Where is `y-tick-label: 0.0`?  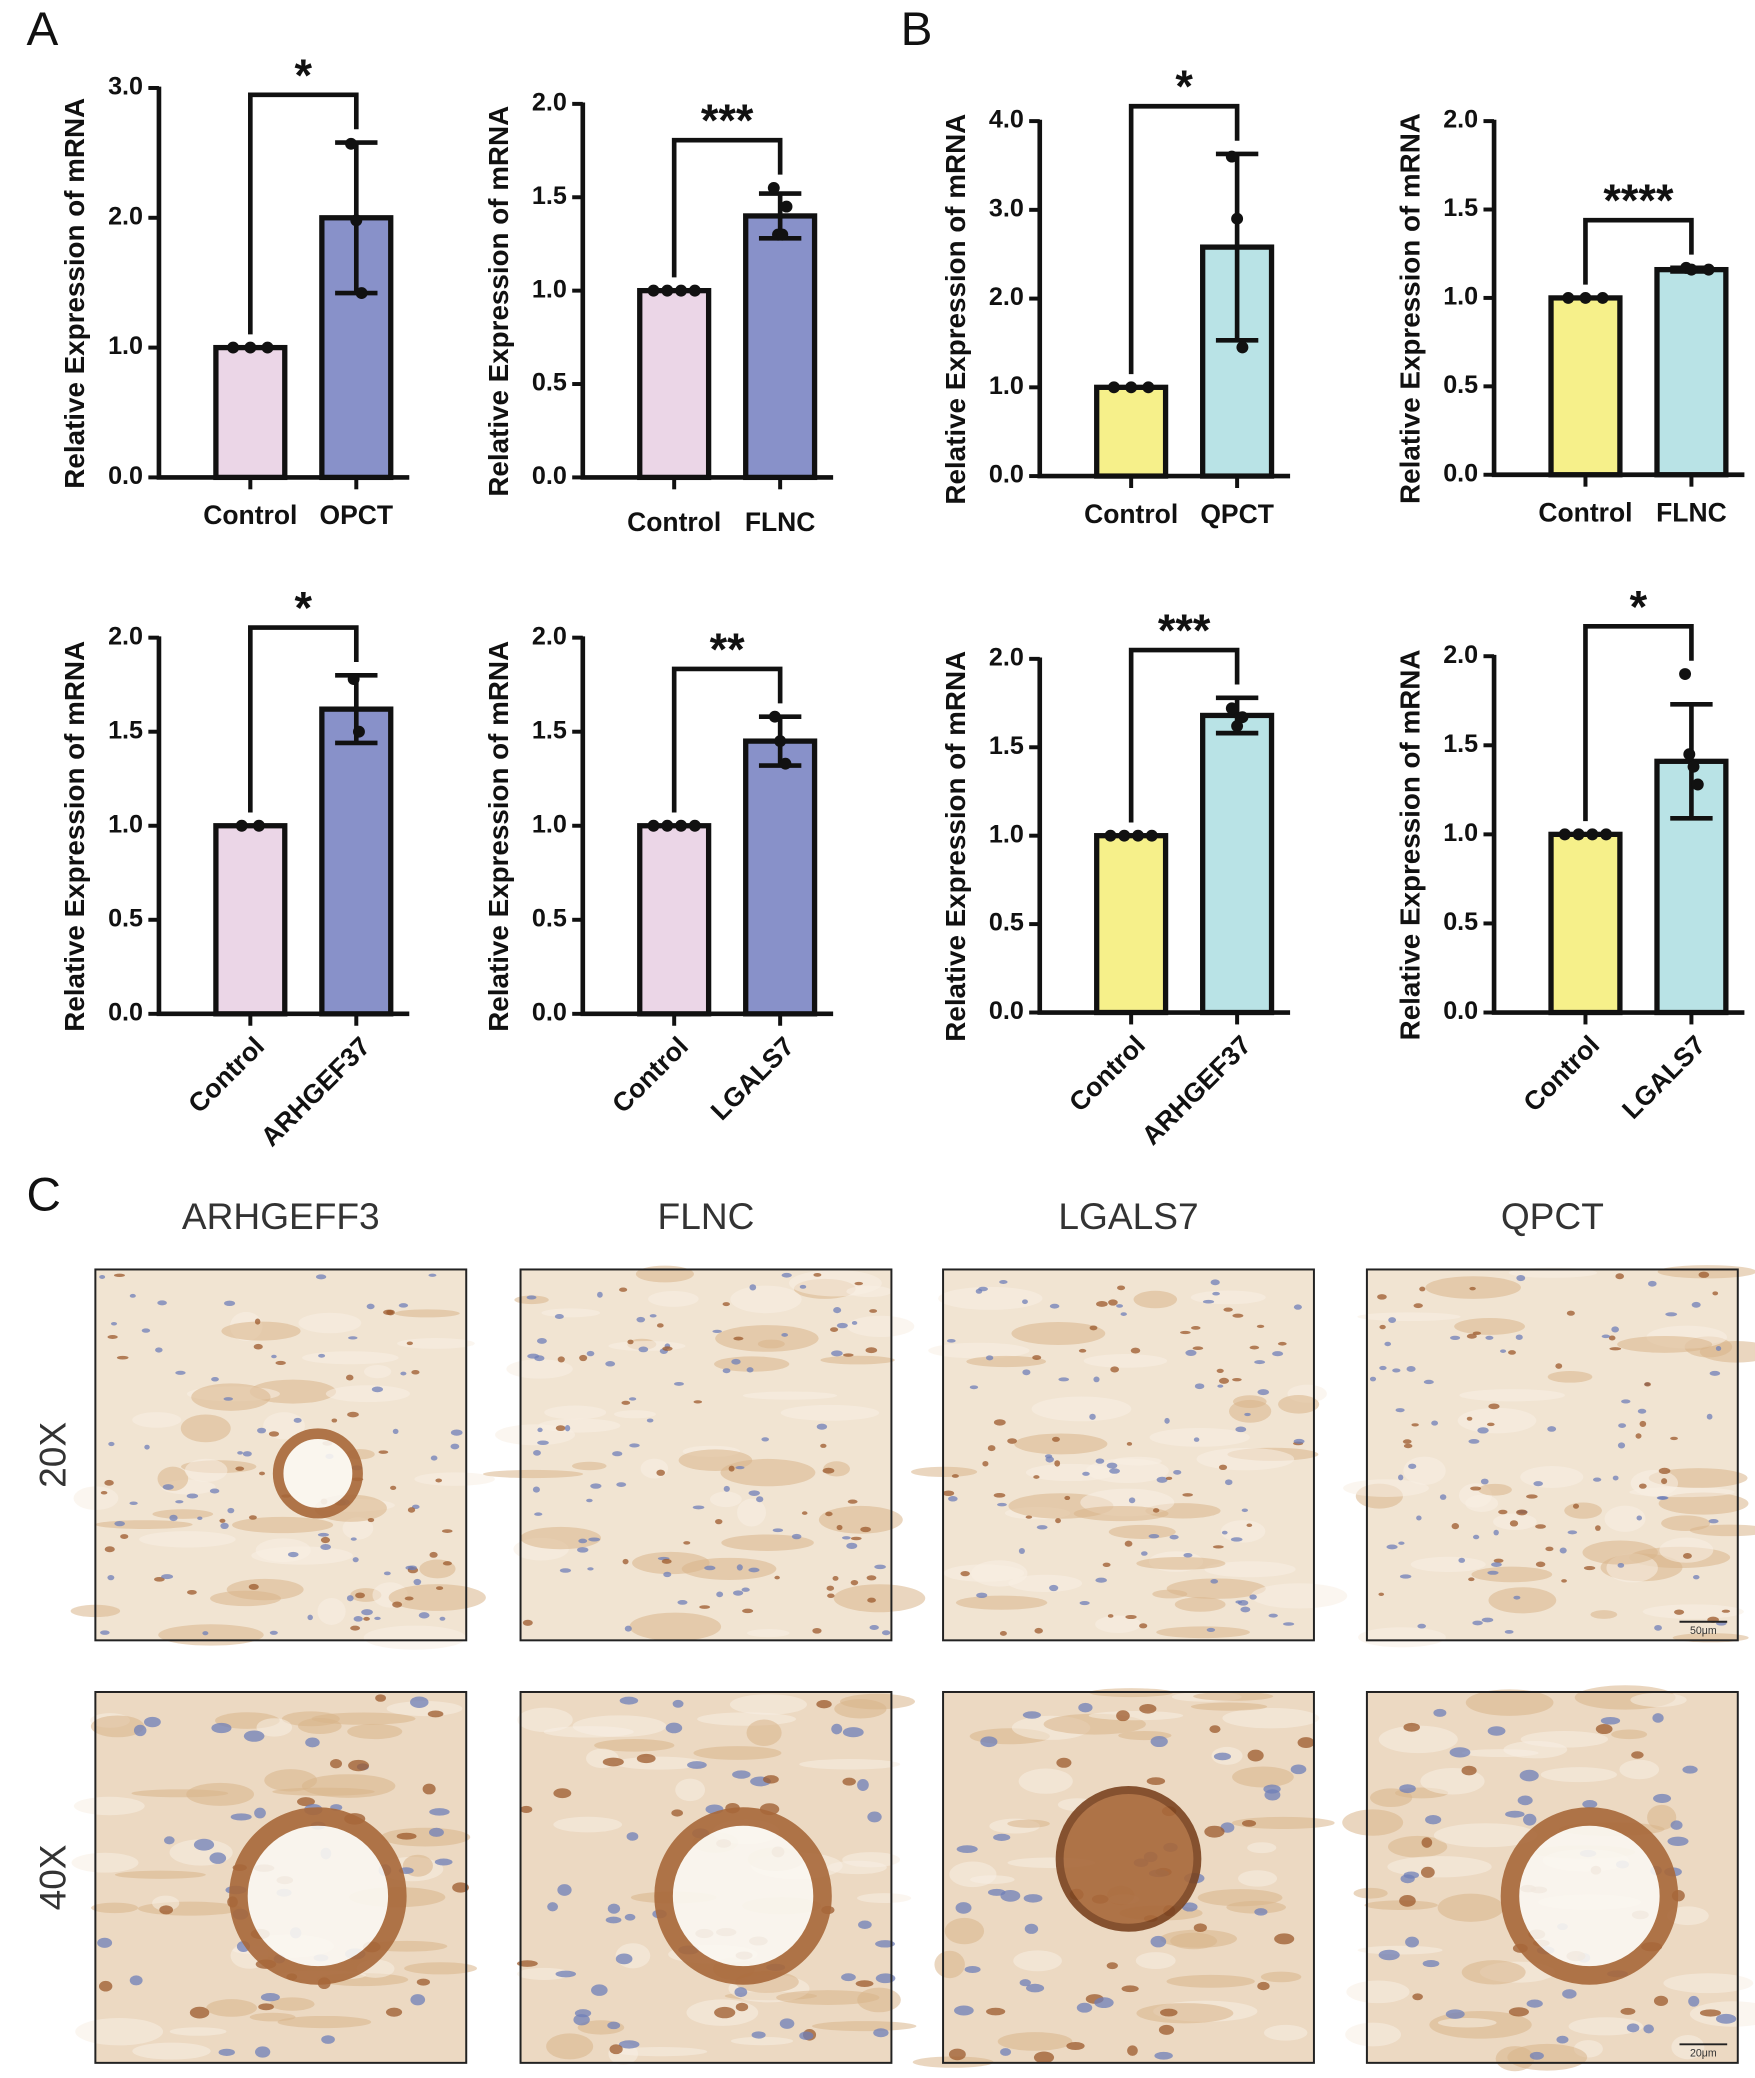 y-tick-label: 0.0 is located at coordinates (1460, 473).